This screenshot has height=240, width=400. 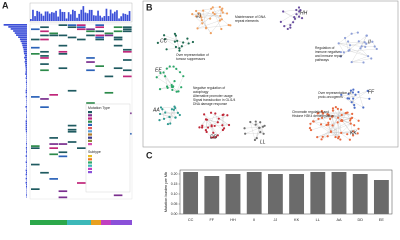 What do you see at coordinates (276, 220) in the screenshot?
I see `x-tick-label: JJ` at bounding box center [276, 220].